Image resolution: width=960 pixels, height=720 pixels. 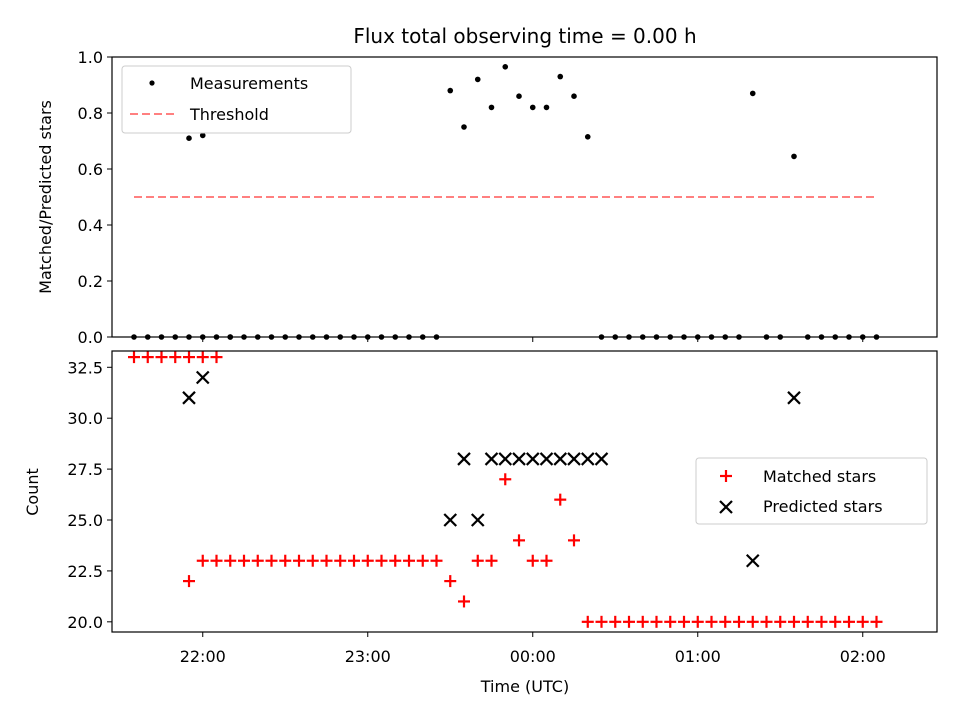 I want to click on top-y-tick-label: 0.8, so click(x=90, y=113).